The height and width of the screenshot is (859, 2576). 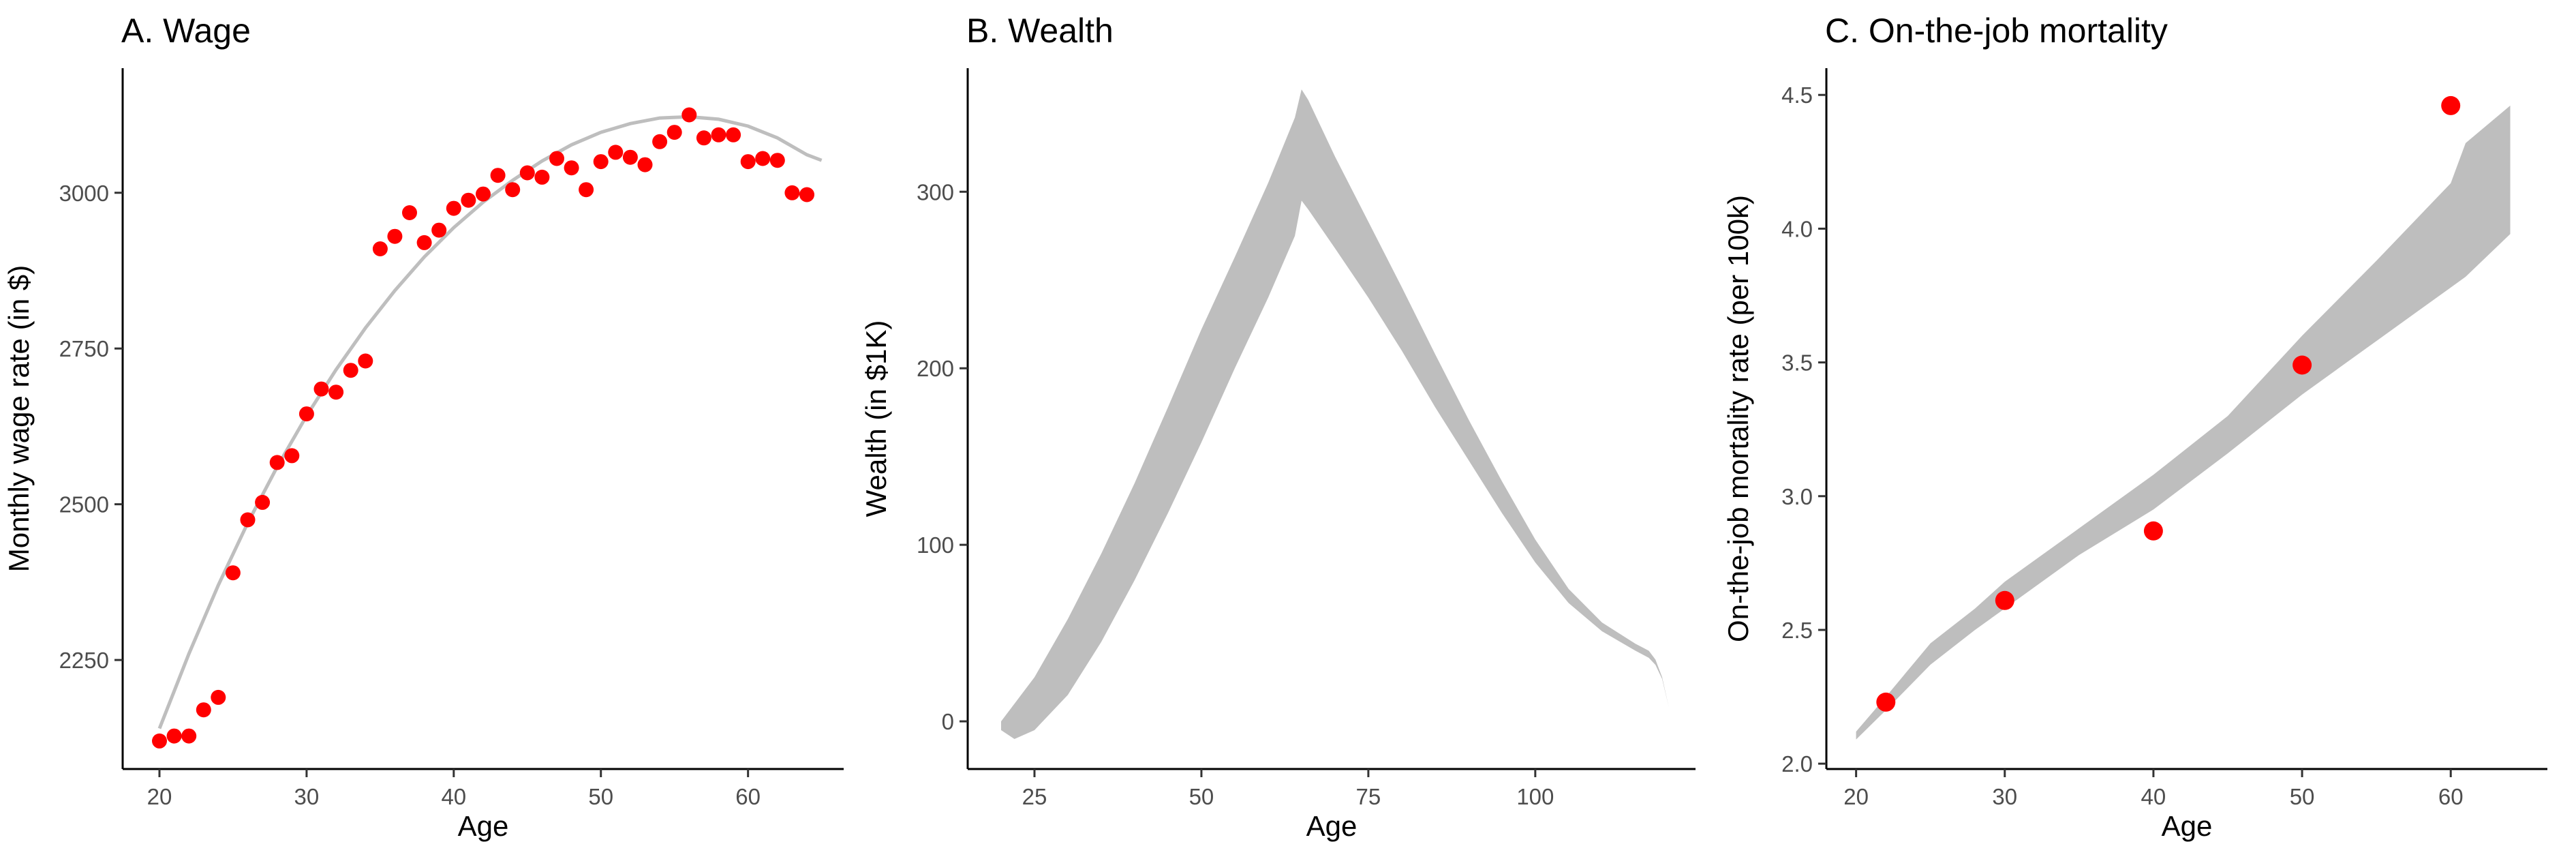 I want to click on y-tick-label: 2.5, so click(x=1797, y=630).